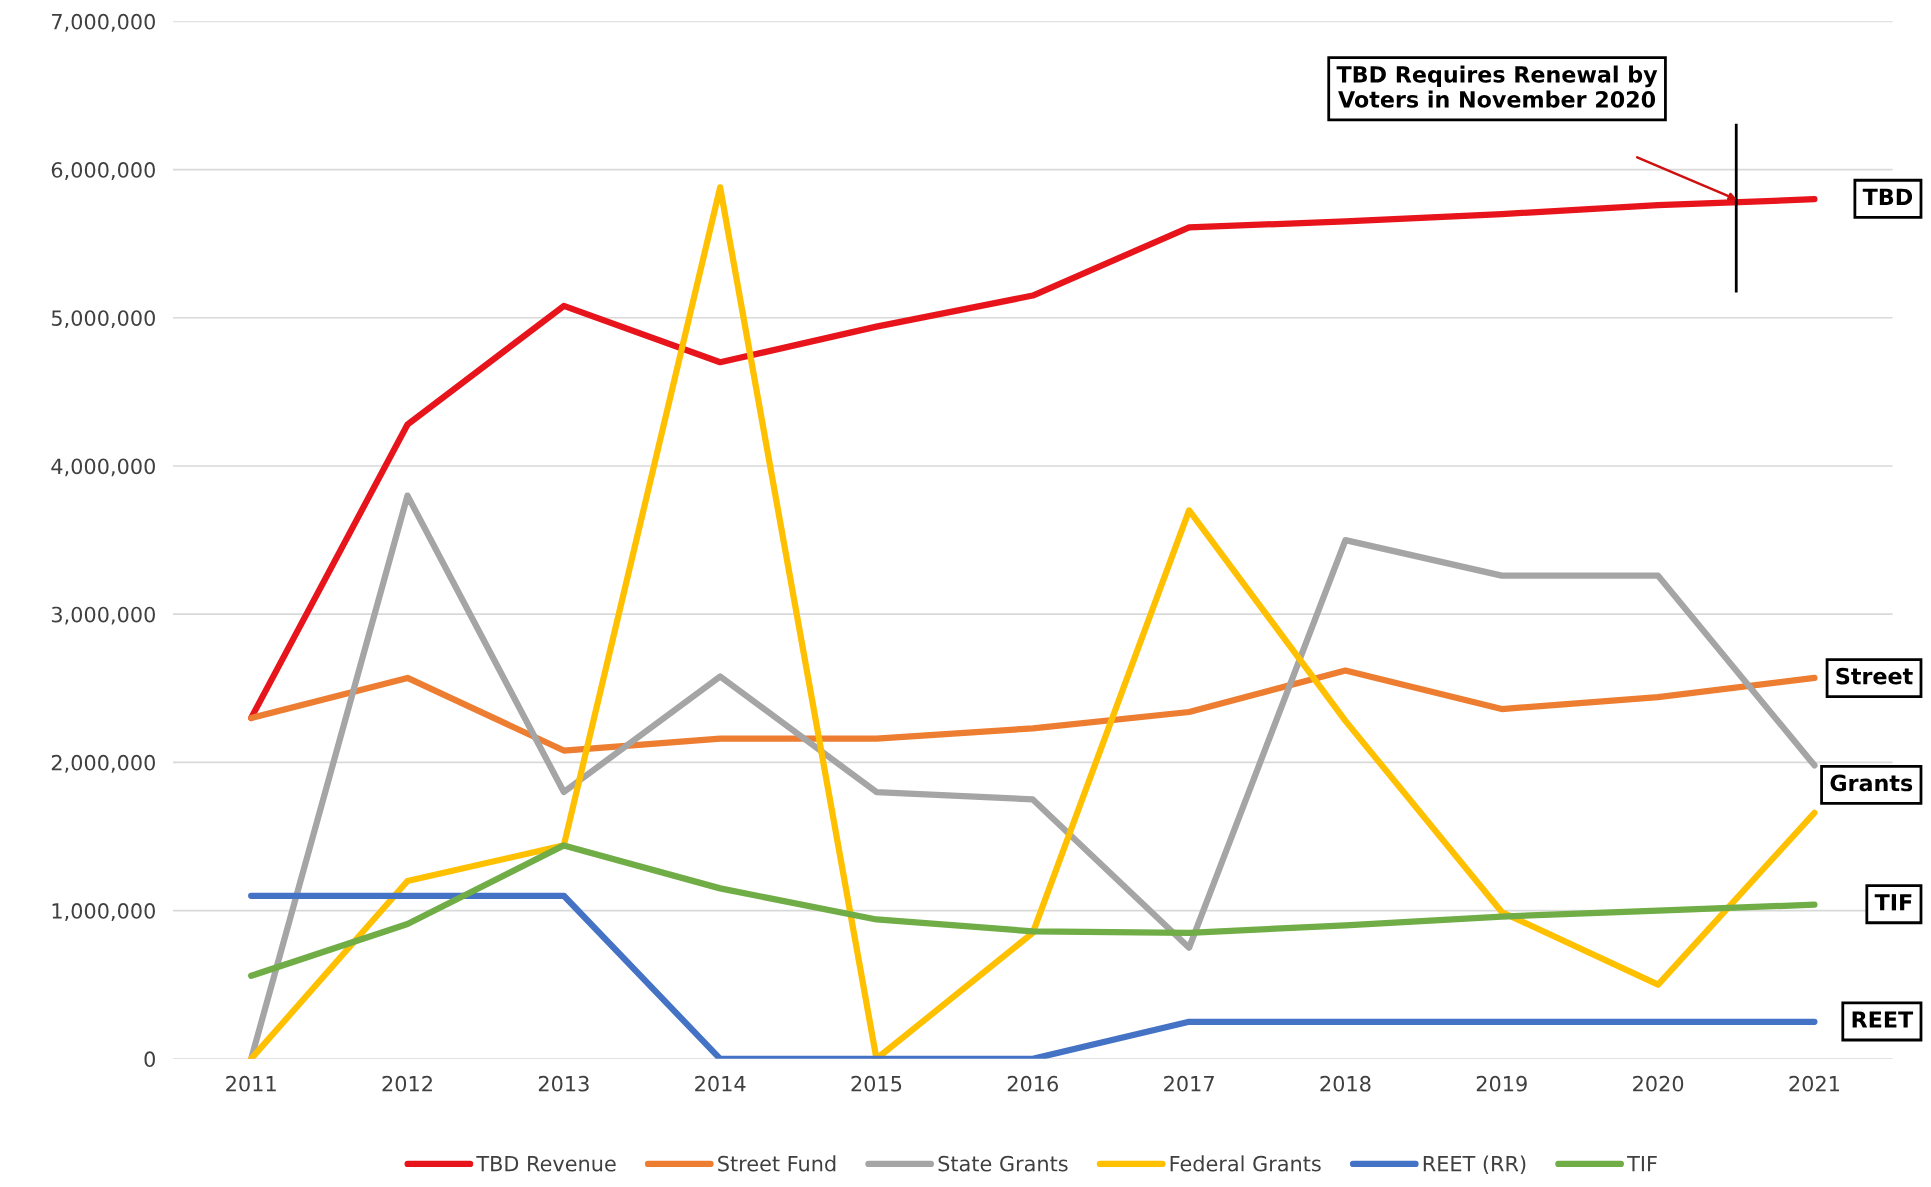 Image resolution: width=1931 pixels, height=1187 pixels. I want to click on y-tick-label: 4,000,000, so click(103, 467).